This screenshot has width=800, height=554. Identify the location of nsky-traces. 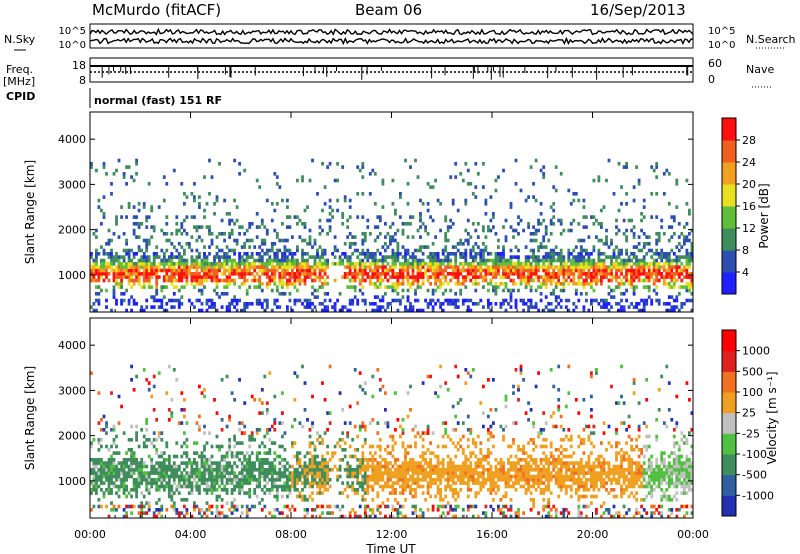
(391, 36).